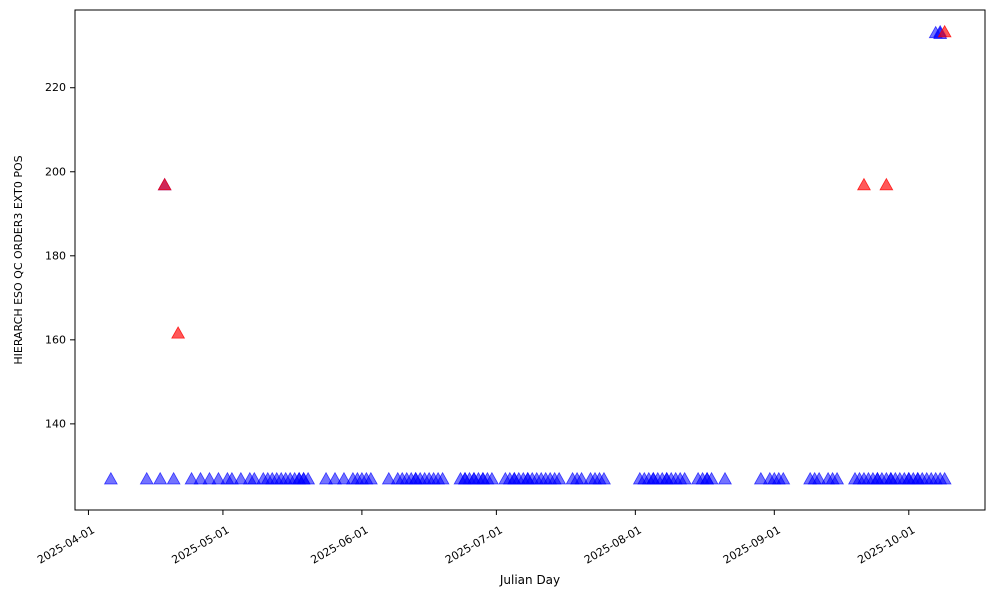 Image resolution: width=1000 pixels, height=600 pixels. I want to click on y-tick-label: 160, so click(55, 339).